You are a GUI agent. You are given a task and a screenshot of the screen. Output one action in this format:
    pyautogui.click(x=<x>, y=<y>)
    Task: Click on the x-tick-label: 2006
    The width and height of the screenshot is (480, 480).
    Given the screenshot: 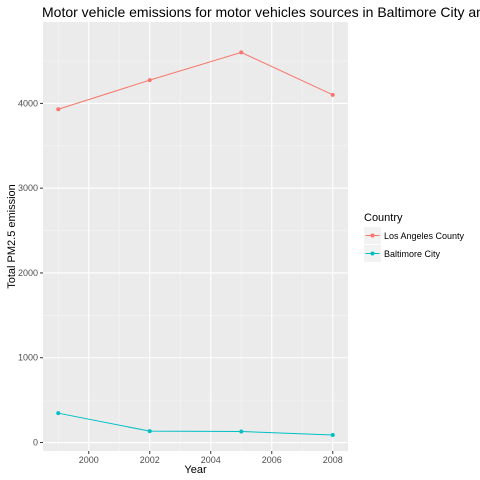 What is the action you would take?
    pyautogui.click(x=272, y=460)
    